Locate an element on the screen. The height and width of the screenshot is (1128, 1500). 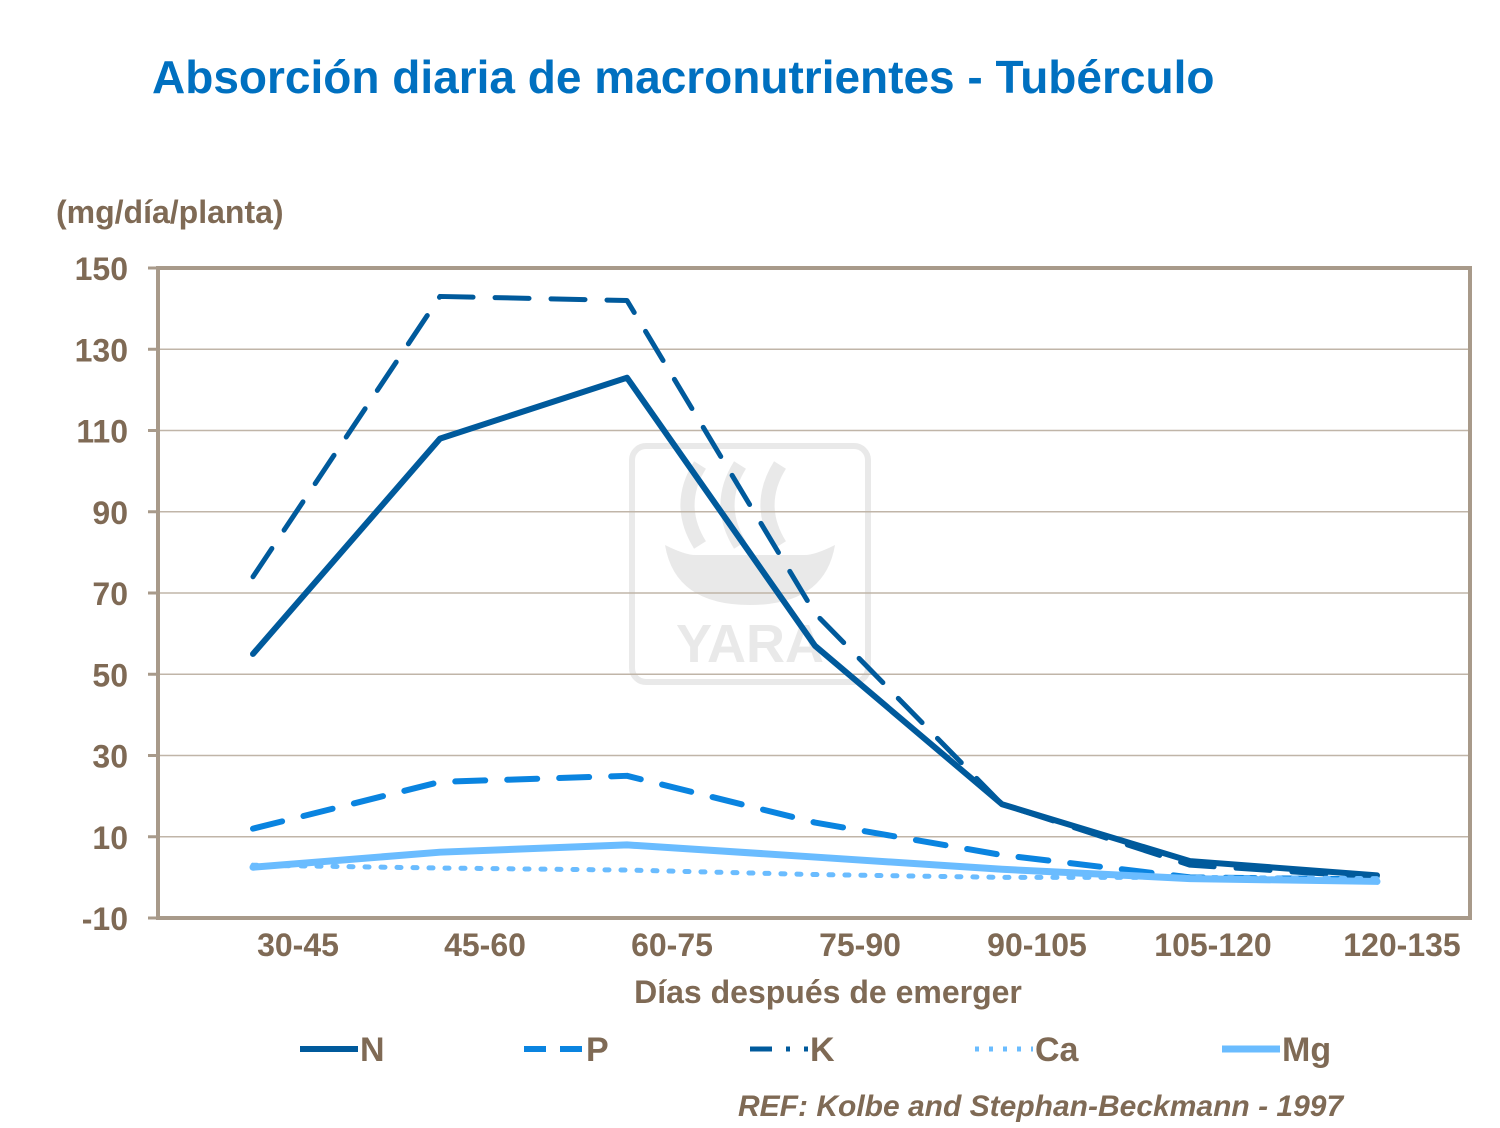
x-tick-label: 75-90 is located at coordinates (860, 945).